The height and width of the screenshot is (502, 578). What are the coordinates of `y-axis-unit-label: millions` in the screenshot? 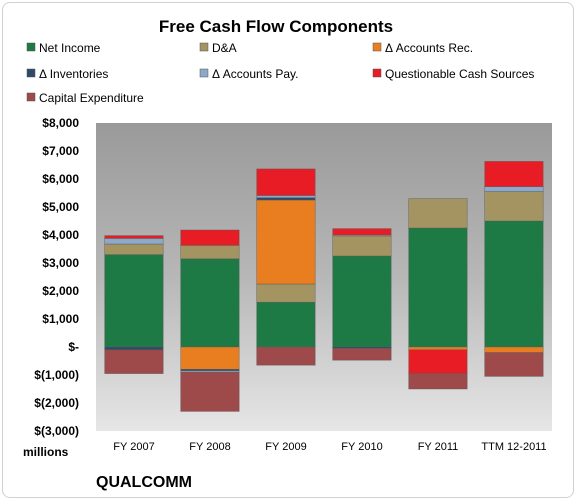 It's located at (46, 452).